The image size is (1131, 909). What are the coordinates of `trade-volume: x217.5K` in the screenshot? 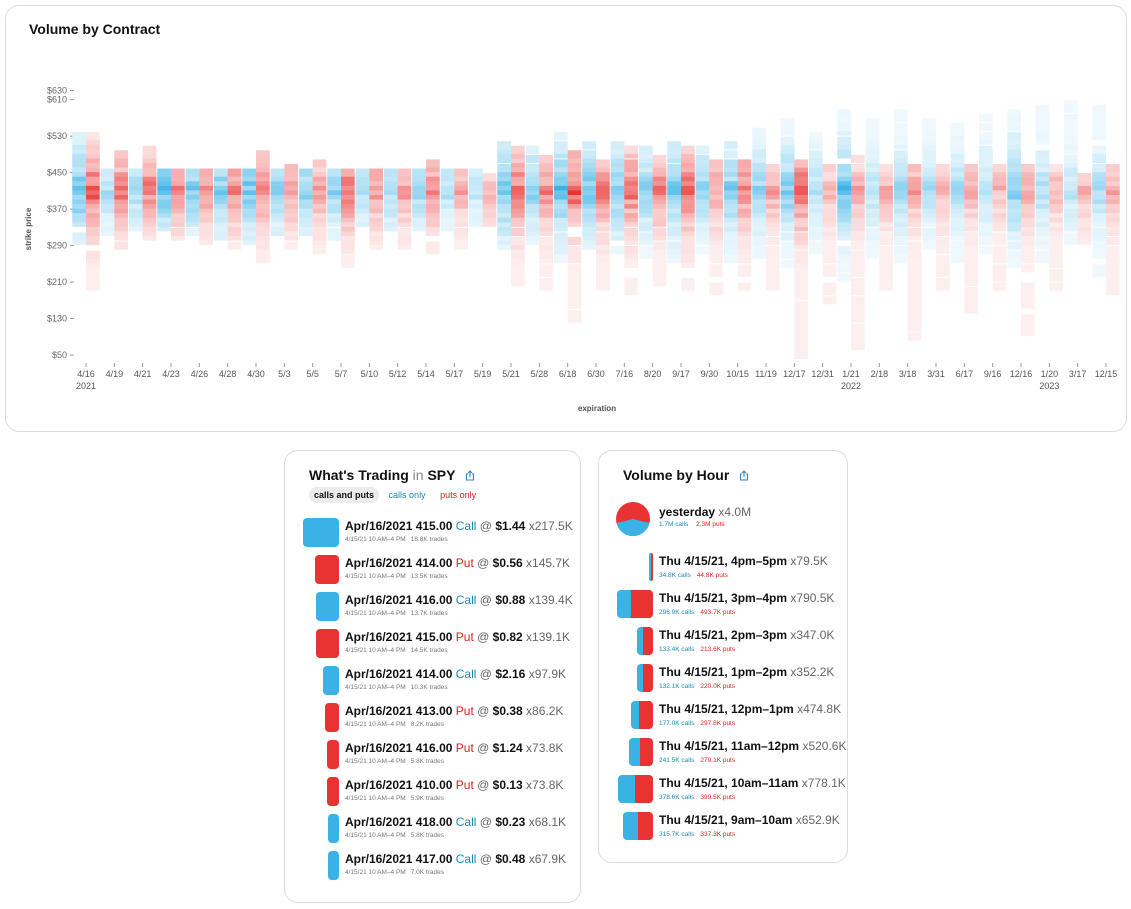 It's located at (550, 526).